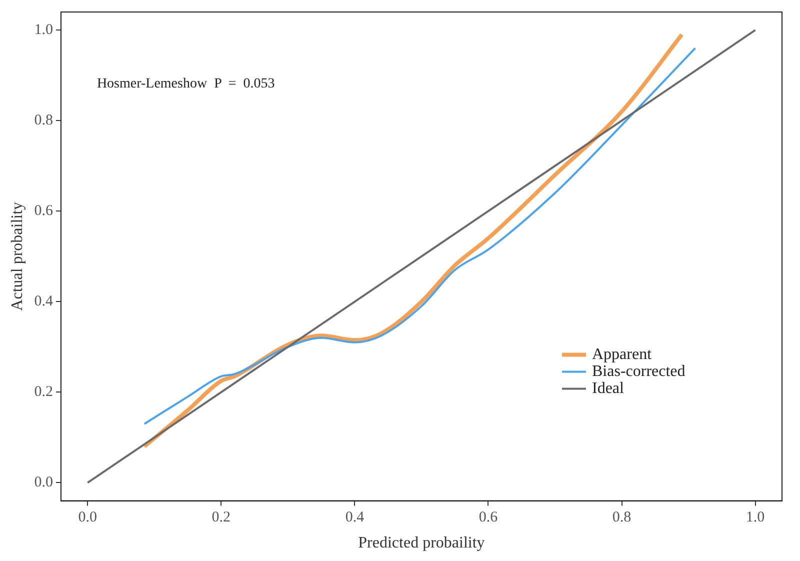 The width and height of the screenshot is (800, 561). I want to click on legend-label: Ideal, so click(608, 389).